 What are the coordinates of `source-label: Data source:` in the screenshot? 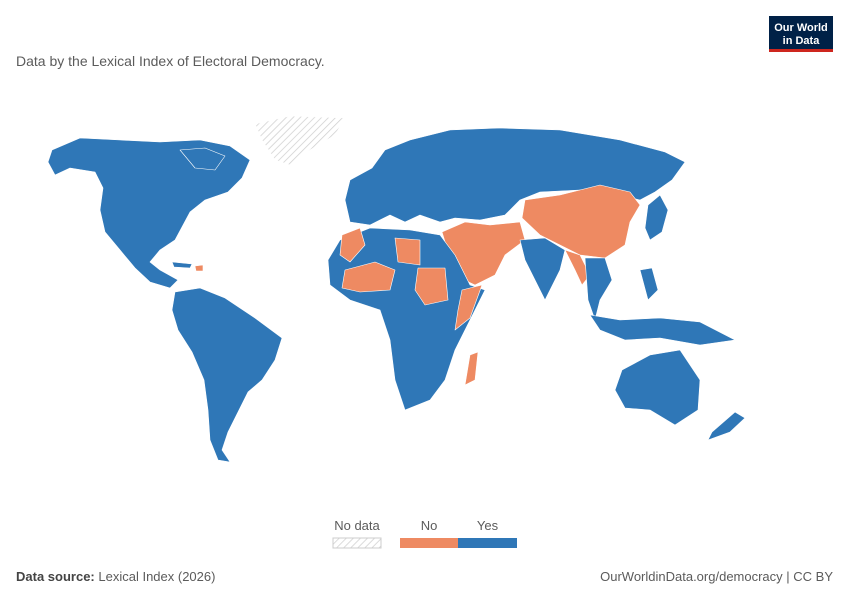 It's located at (55, 576).